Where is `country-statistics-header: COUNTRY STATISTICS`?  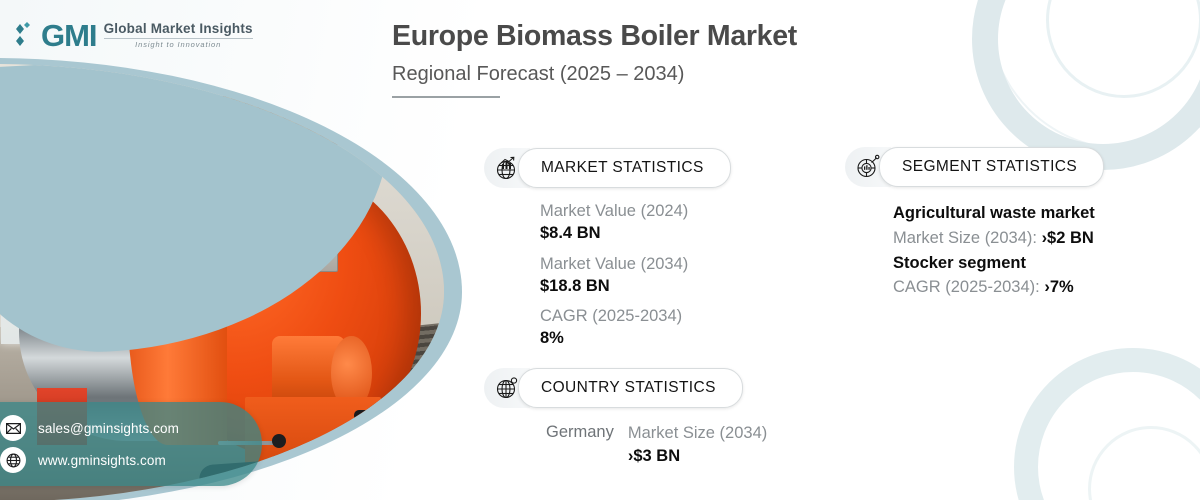
country-statistics-header: COUNTRY STATISTICS is located at coordinates (625, 388).